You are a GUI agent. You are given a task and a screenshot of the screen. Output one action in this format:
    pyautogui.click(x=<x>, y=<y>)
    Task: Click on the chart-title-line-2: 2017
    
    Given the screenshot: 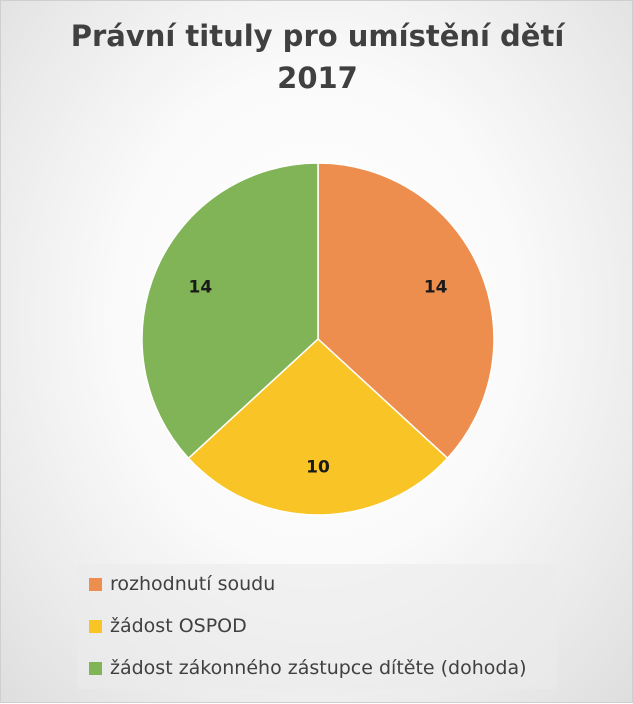 What is the action you would take?
    pyautogui.click(x=317, y=78)
    